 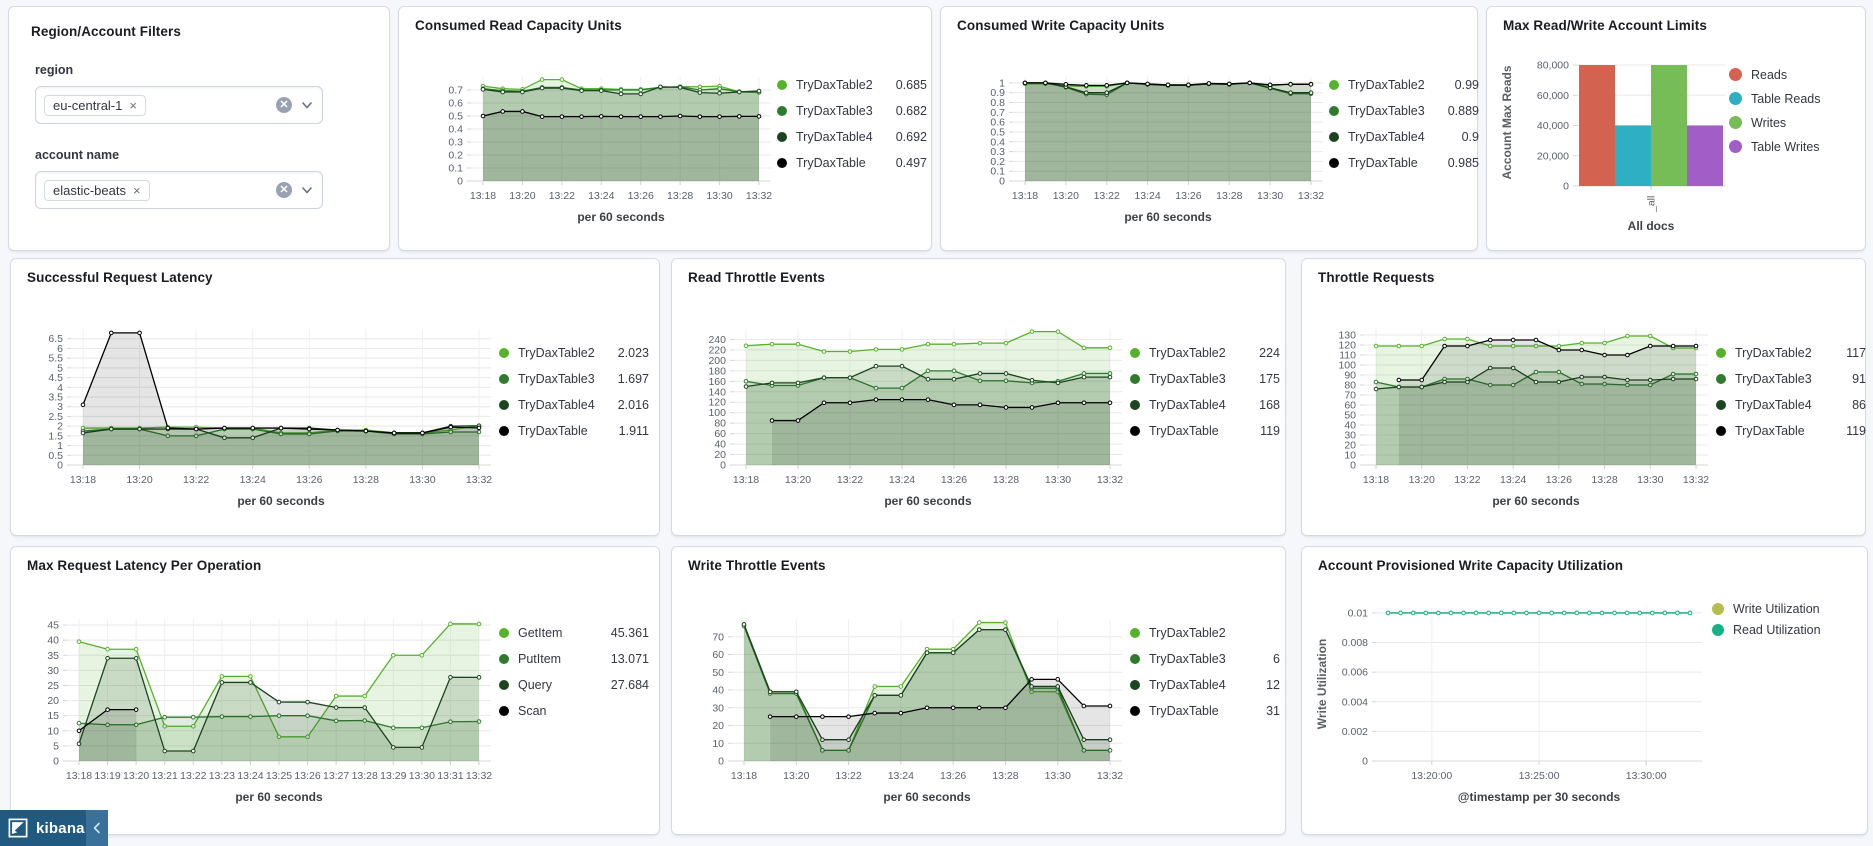 I want to click on legend-item: TryDaxTable4 168, so click(x=1205, y=404).